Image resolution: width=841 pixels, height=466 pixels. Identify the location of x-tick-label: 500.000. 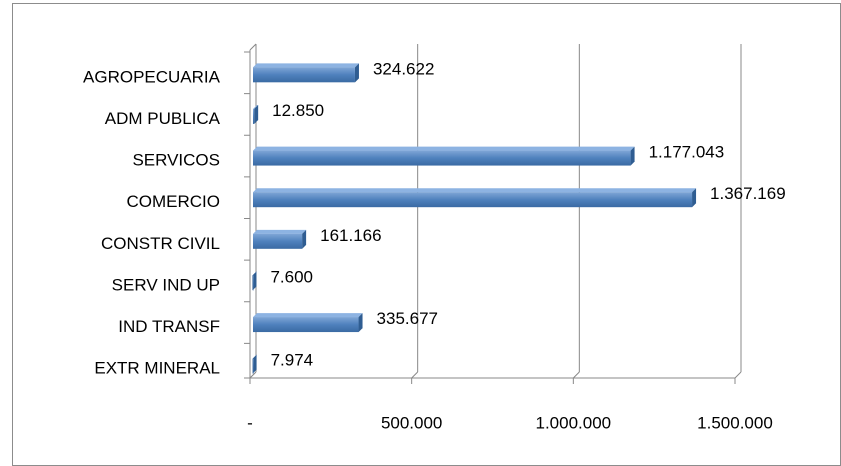
(411, 422).